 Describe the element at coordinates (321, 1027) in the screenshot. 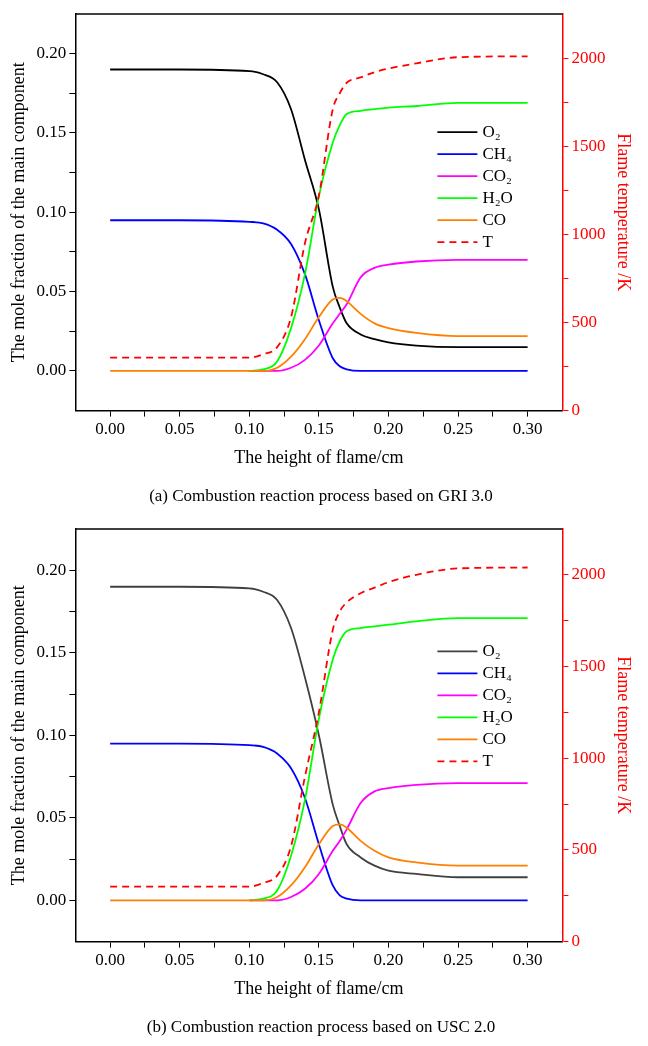

I see `text: (b) Combustion reaction process based on USC 2.0` at that location.